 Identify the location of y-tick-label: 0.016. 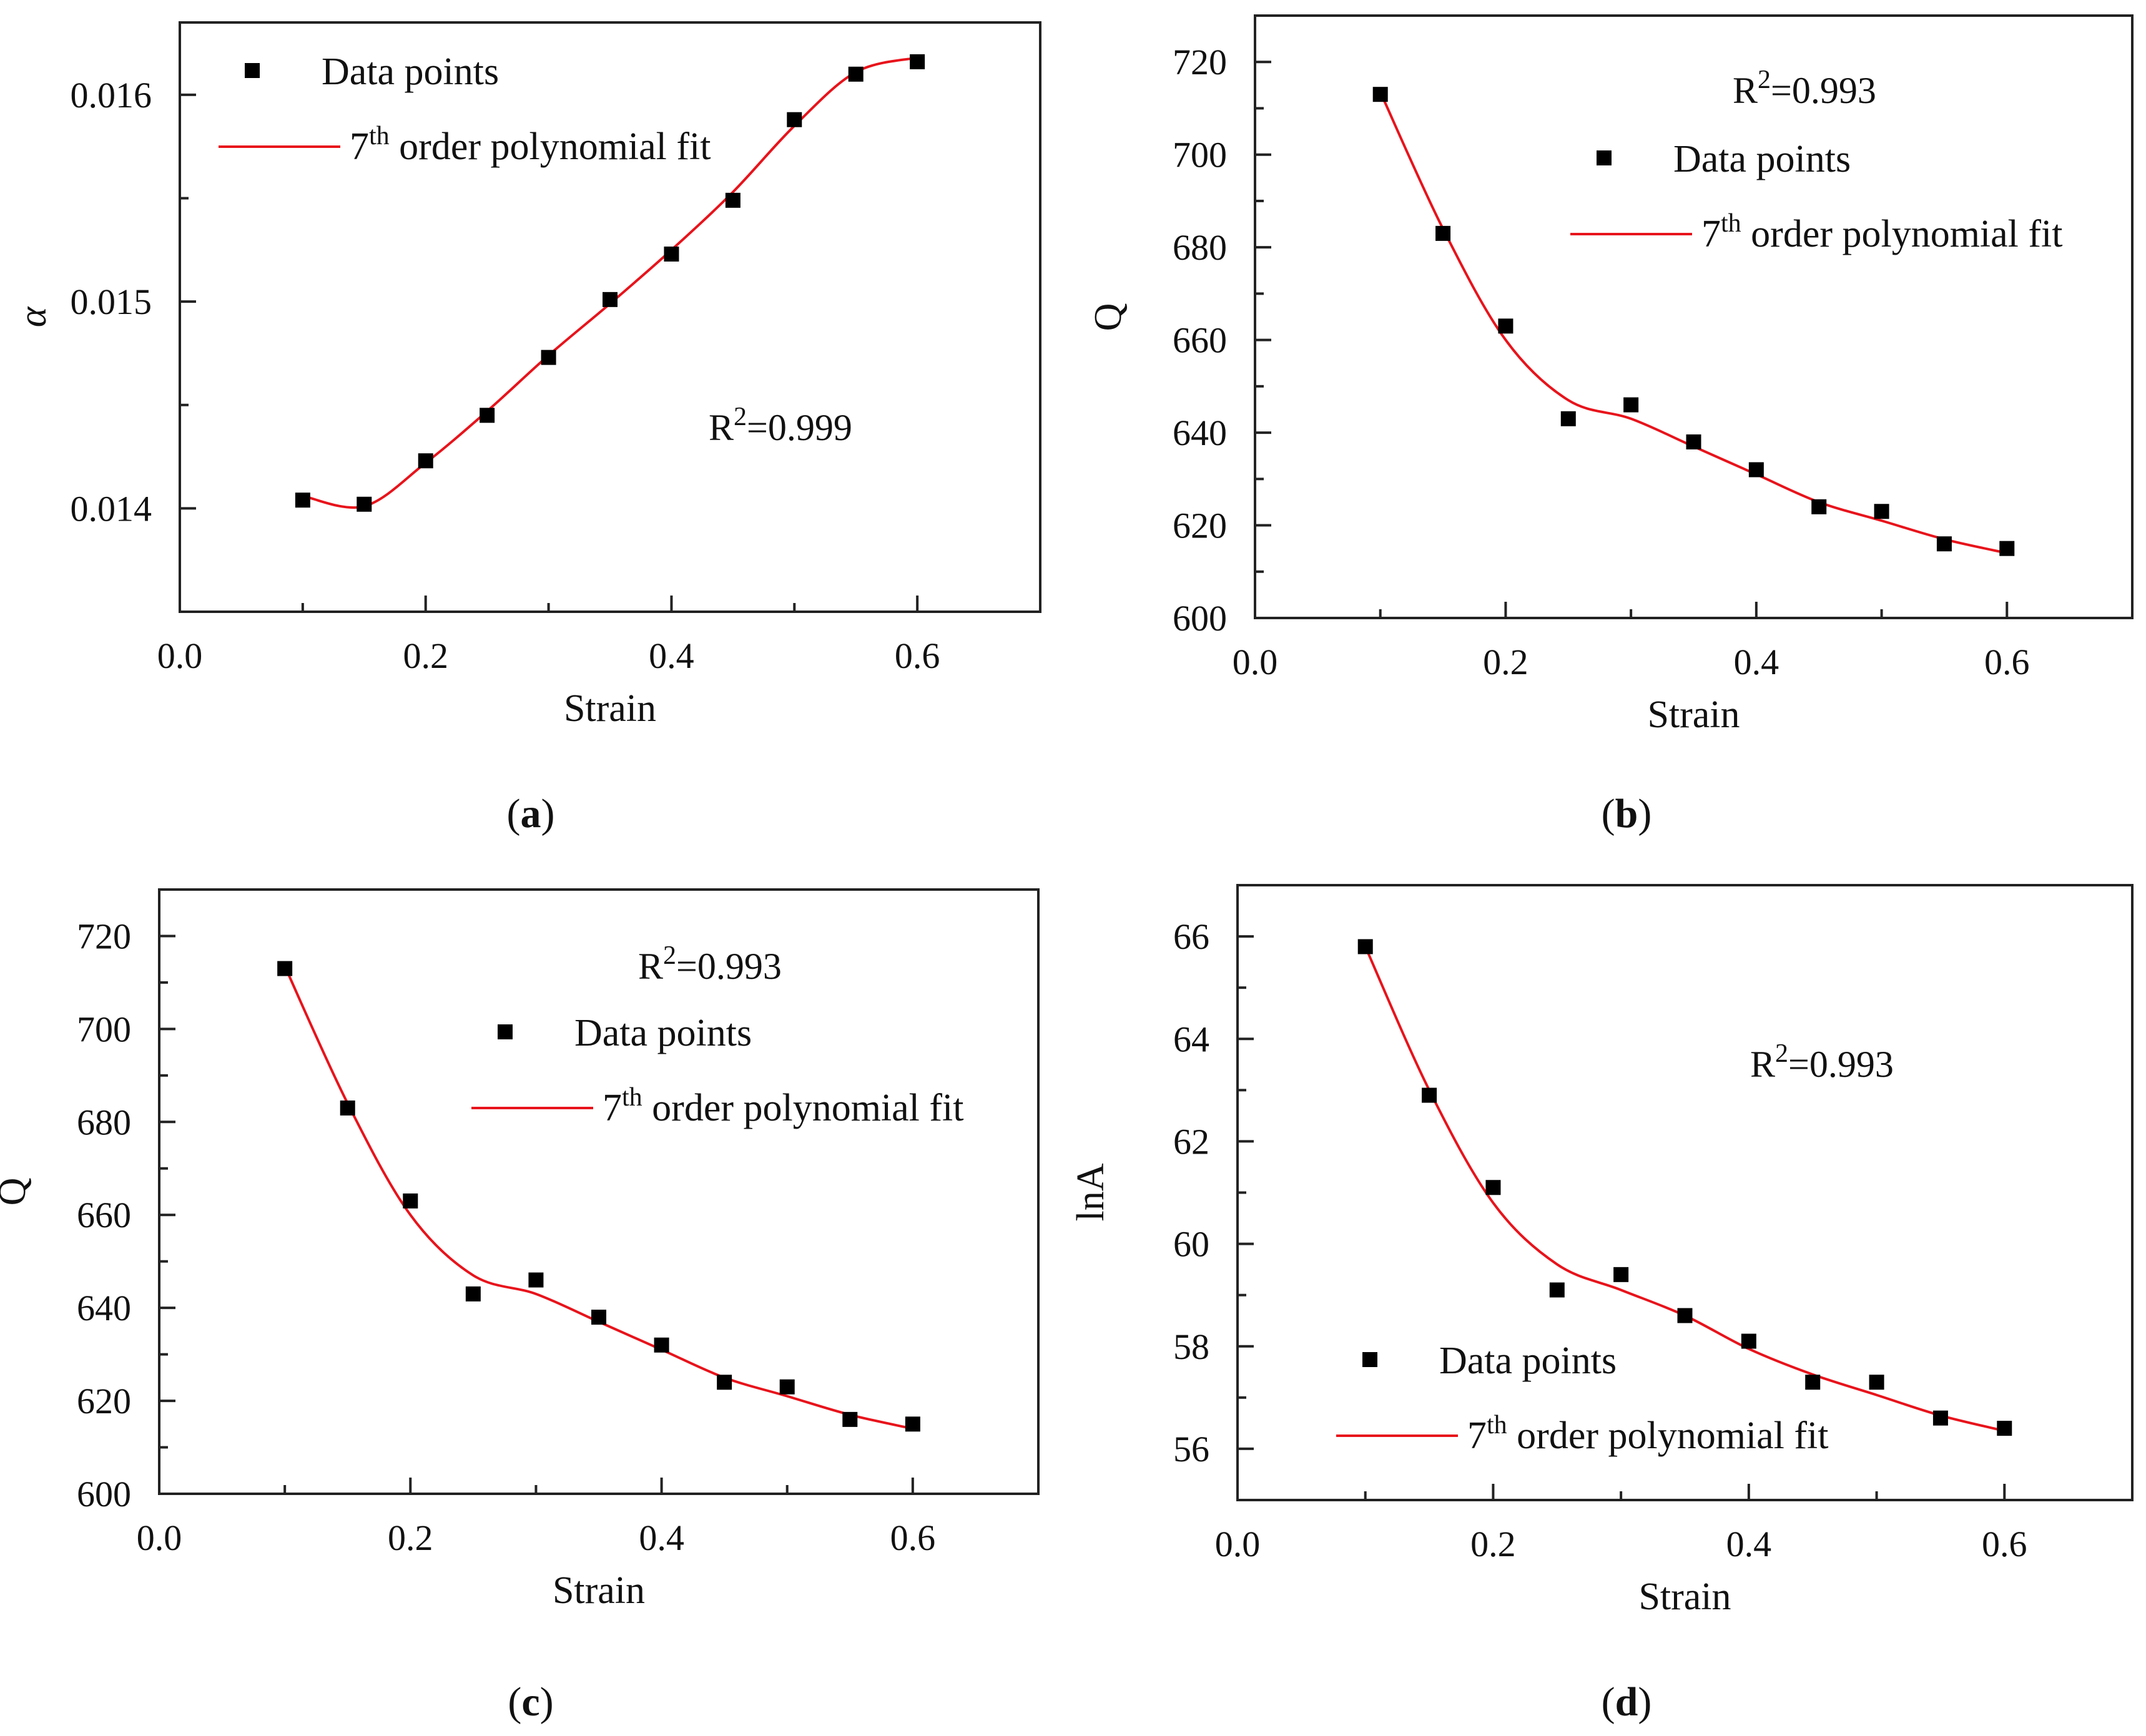
(111, 95).